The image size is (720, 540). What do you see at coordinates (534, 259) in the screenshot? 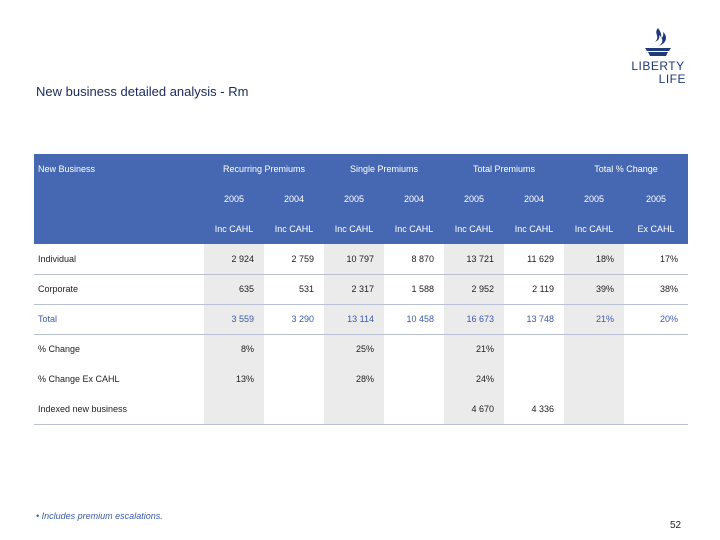
I see `table-cell: 11 629` at bounding box center [534, 259].